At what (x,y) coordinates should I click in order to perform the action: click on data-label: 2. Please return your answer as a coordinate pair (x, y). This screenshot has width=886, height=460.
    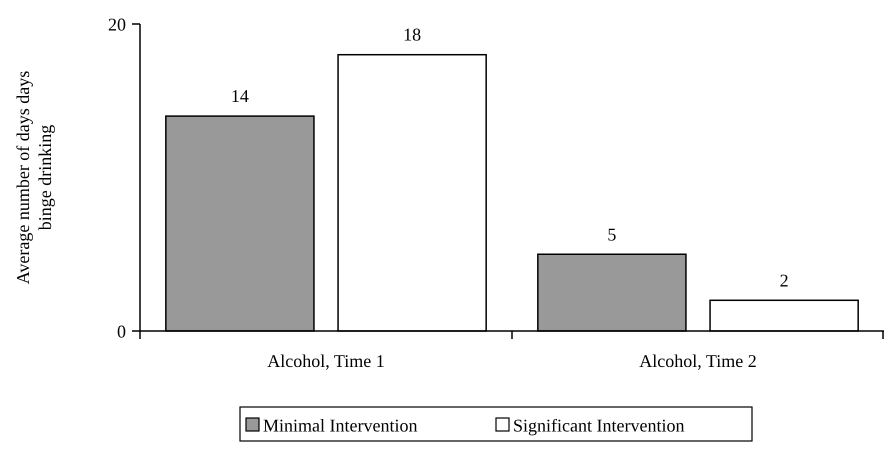
    Looking at the image, I should click on (784, 280).